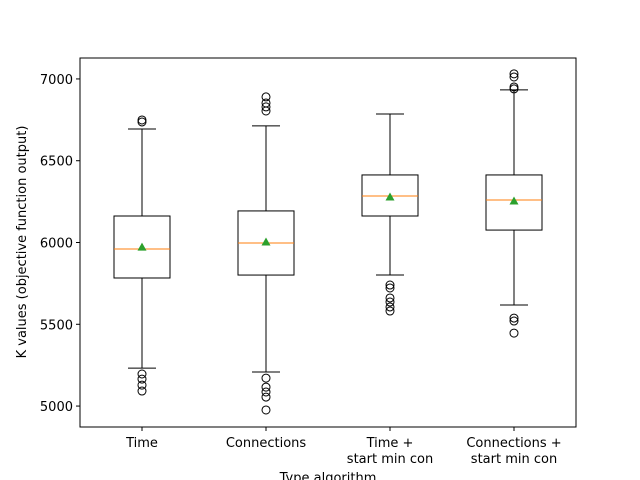  Describe the element at coordinates (266, 443) in the screenshot. I see `x-tick-label: Connections` at that location.